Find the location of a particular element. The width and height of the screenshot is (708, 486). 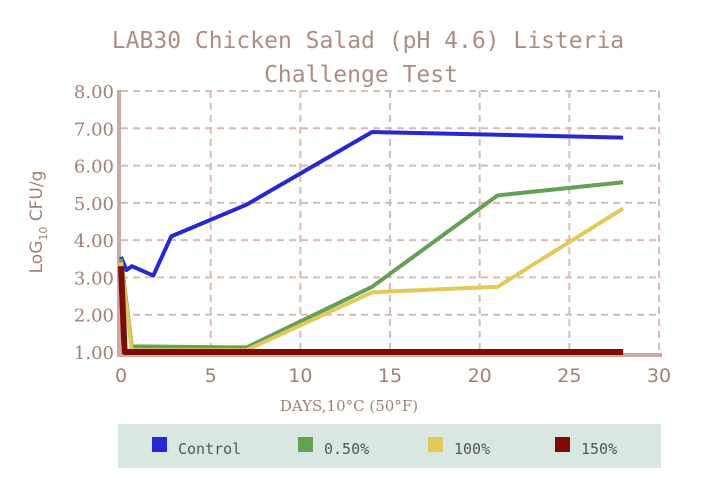

legend-box is located at coordinates (389, 446).